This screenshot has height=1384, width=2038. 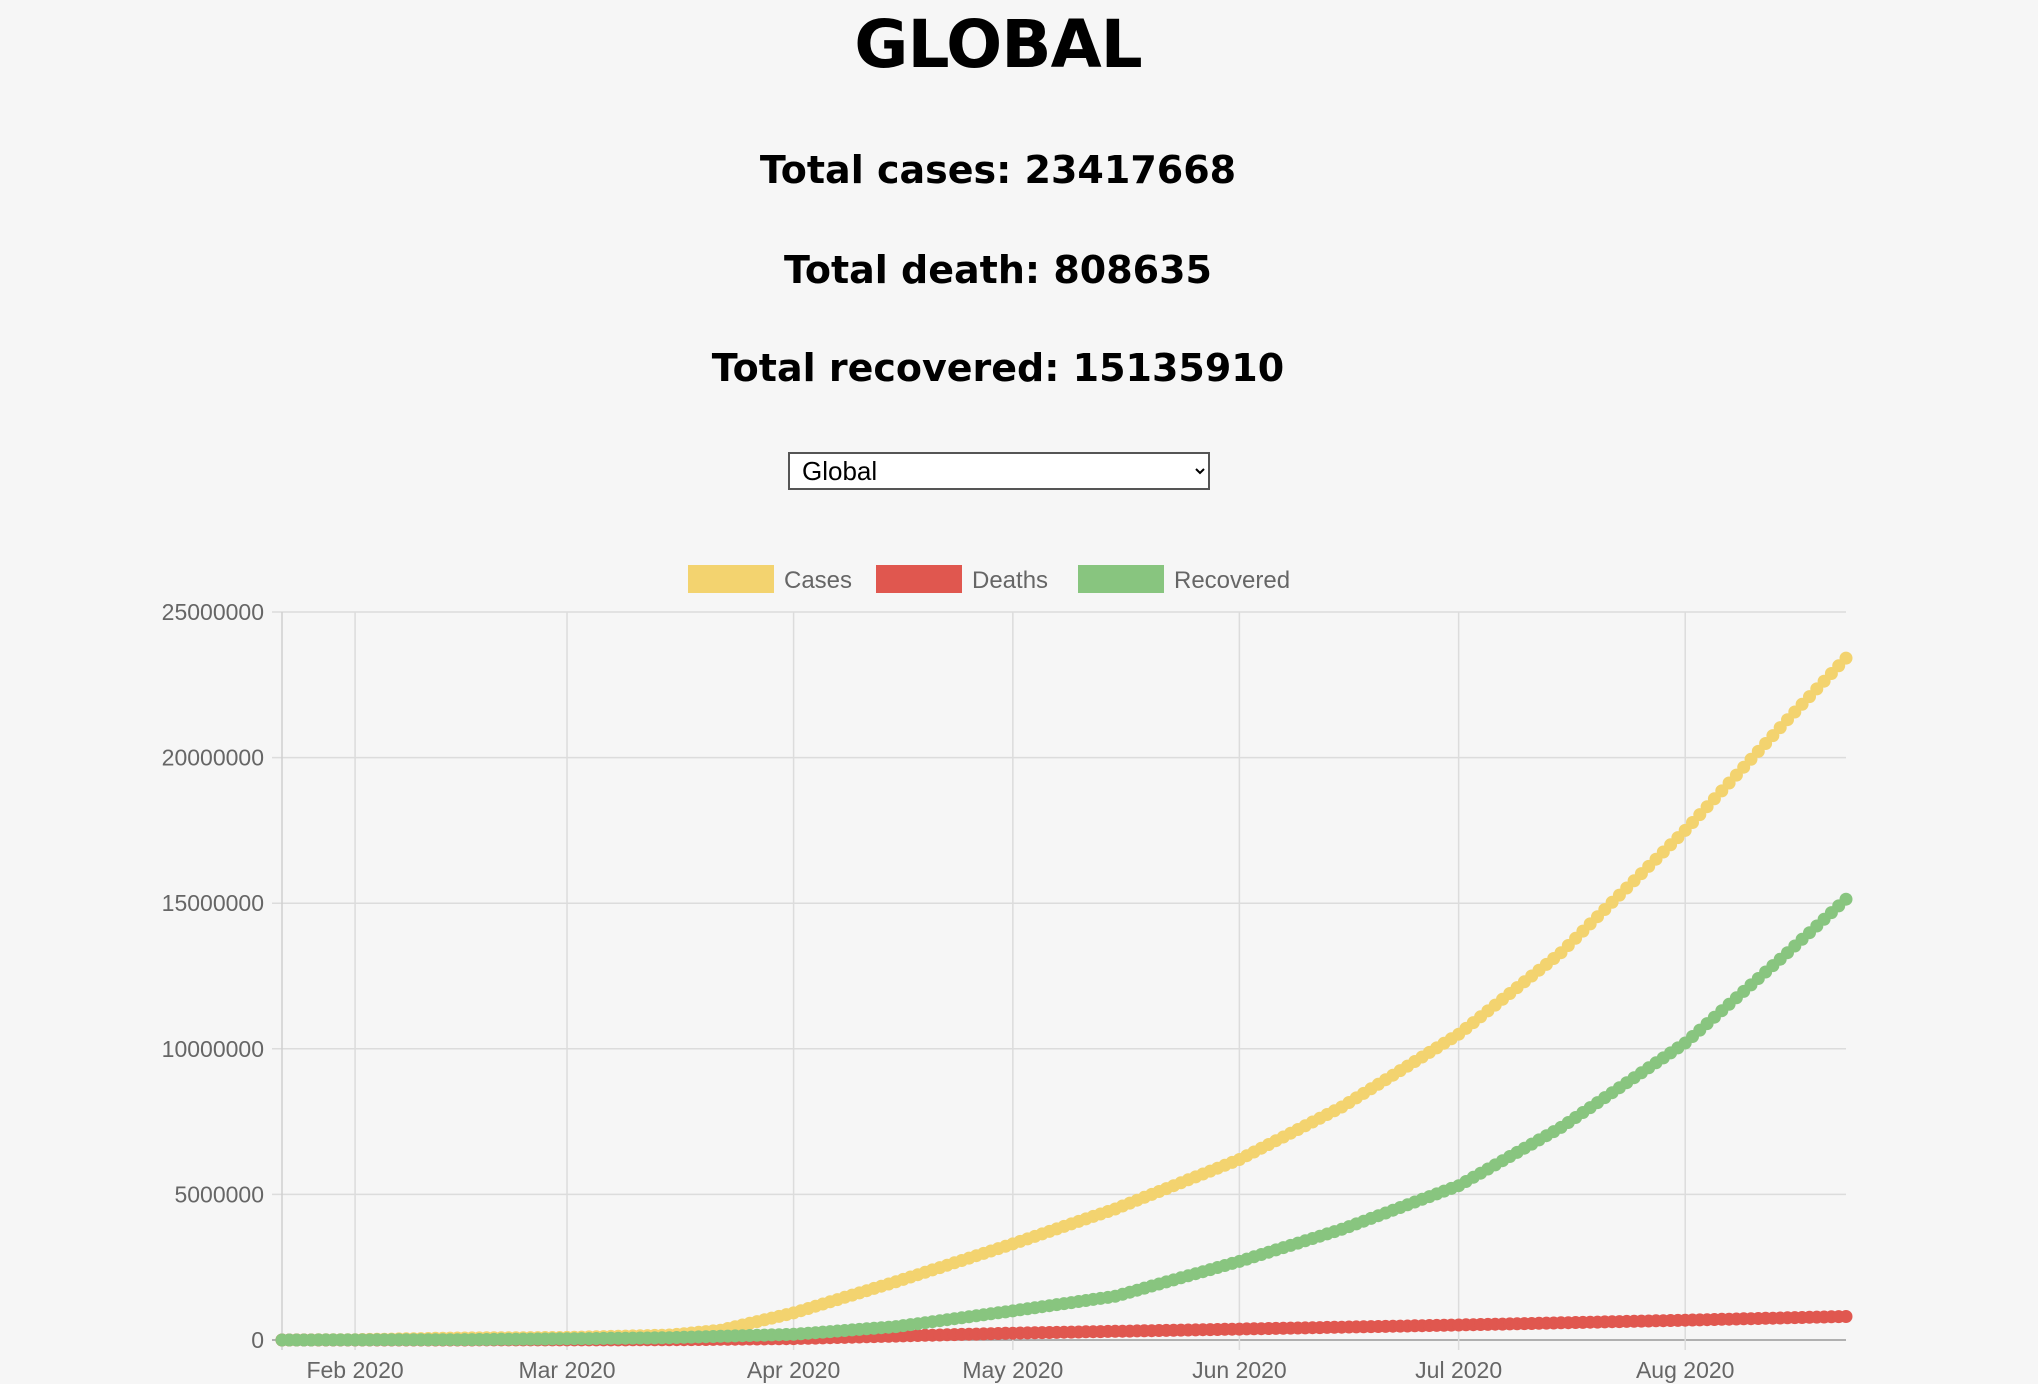 I want to click on y-tick-label: 15000000, so click(x=213, y=903).